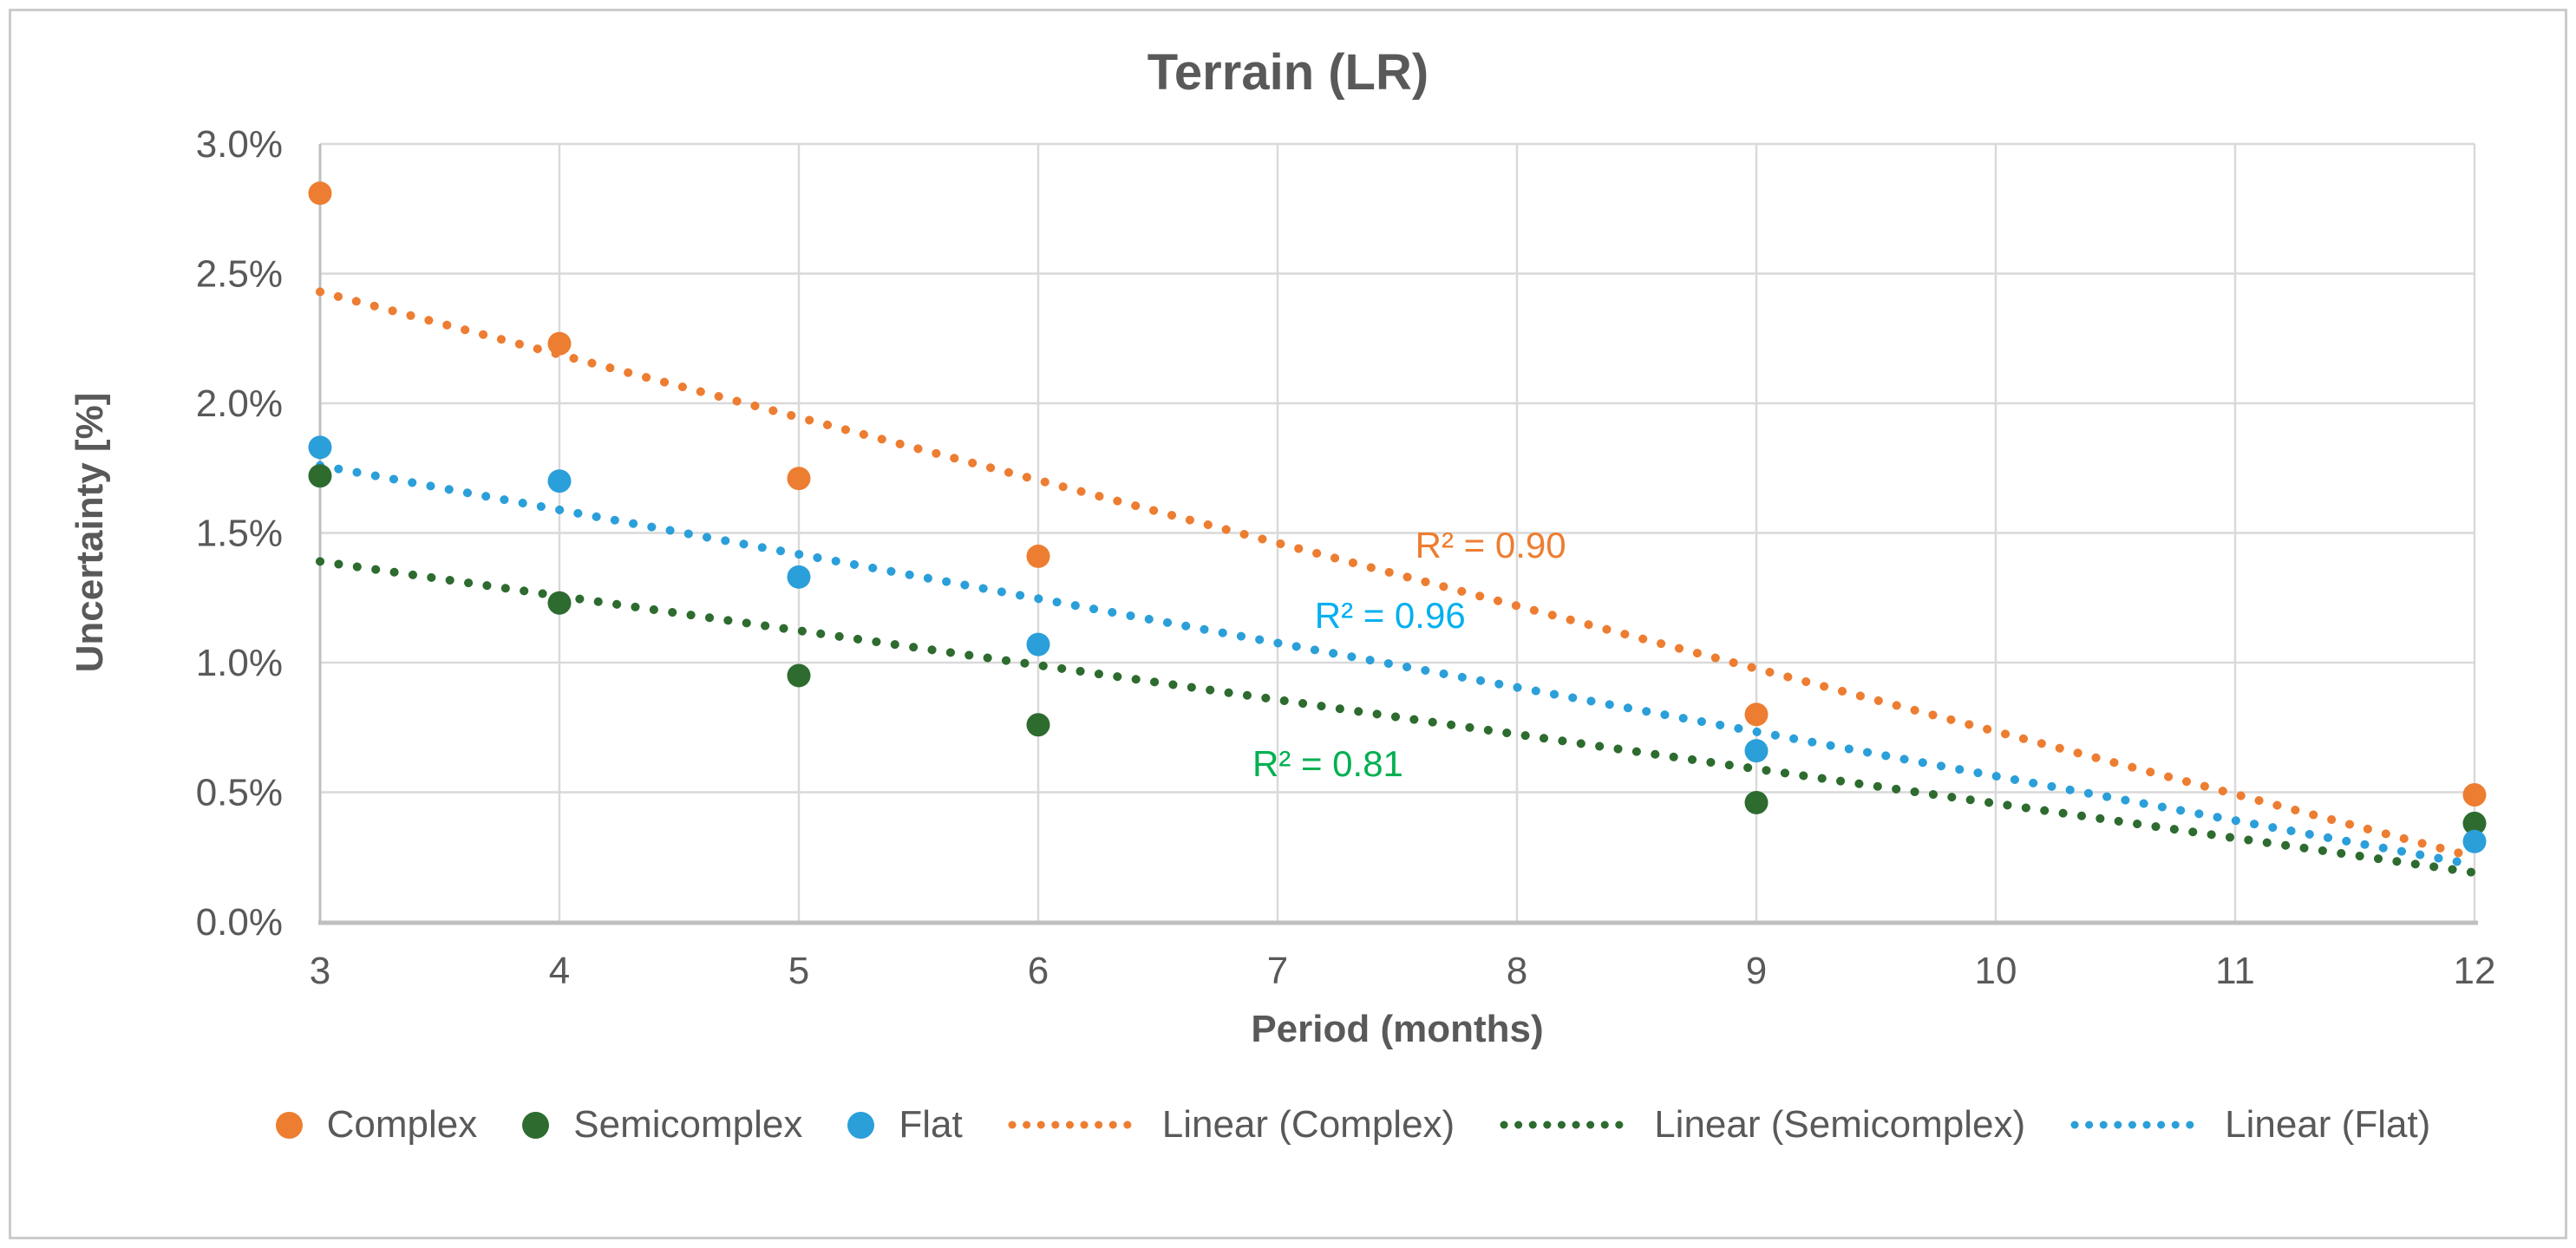 The height and width of the screenshot is (1248, 2576). Describe the element at coordinates (1327, 763) in the screenshot. I see `r-squared-label-semicomplex: R² = 0.81` at that location.